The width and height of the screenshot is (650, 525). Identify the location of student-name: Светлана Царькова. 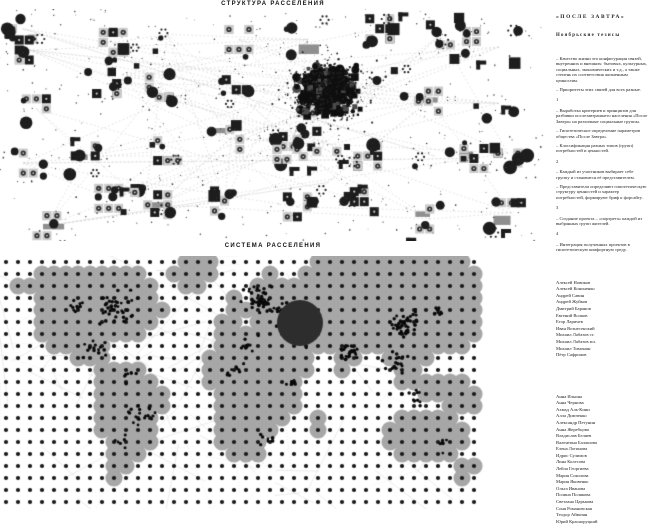
(575, 502).